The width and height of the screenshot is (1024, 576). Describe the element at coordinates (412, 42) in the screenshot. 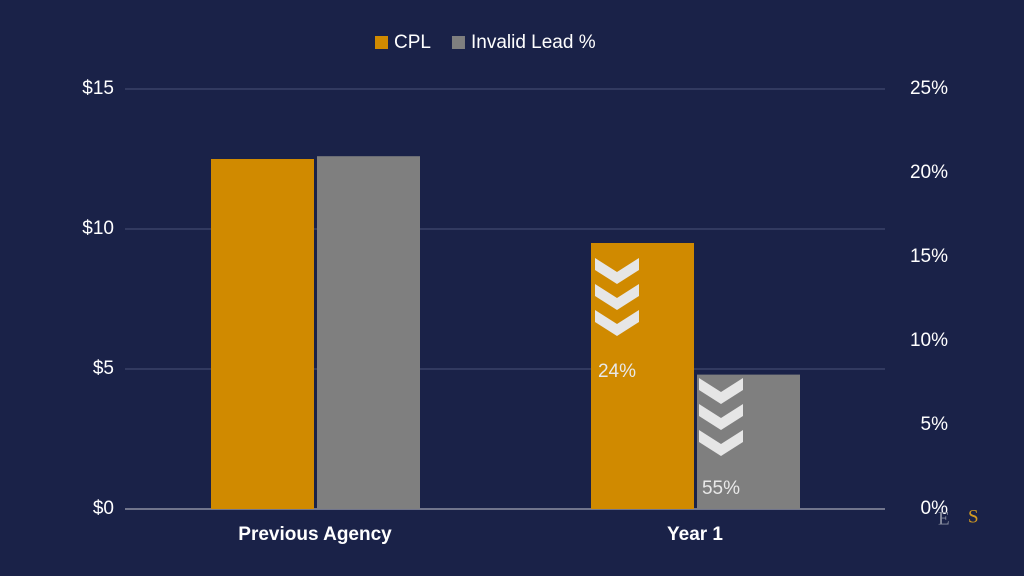

I see `legend-label: CPL` at that location.